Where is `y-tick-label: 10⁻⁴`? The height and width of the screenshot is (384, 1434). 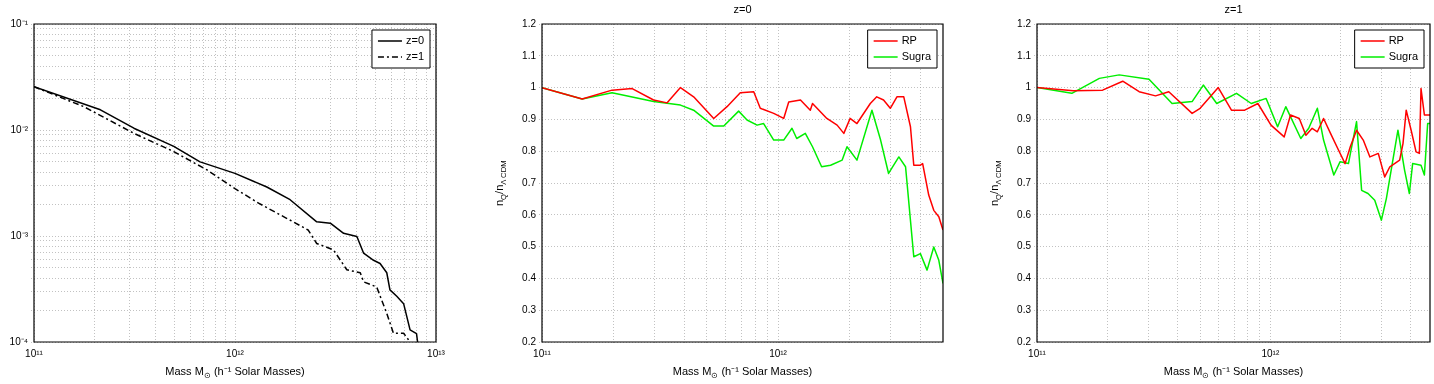 y-tick-label: 10⁻⁴ is located at coordinates (18, 341).